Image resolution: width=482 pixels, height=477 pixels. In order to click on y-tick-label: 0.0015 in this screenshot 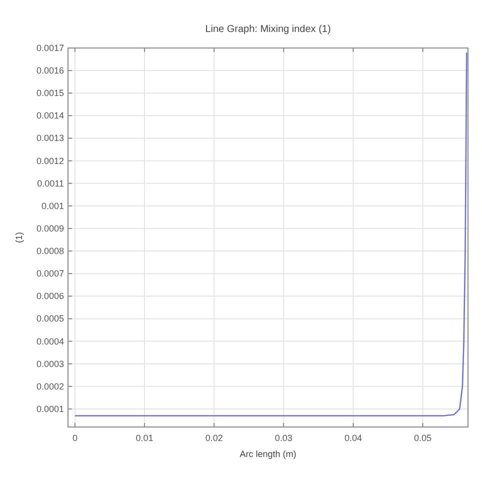, I will do `click(50, 93)`.